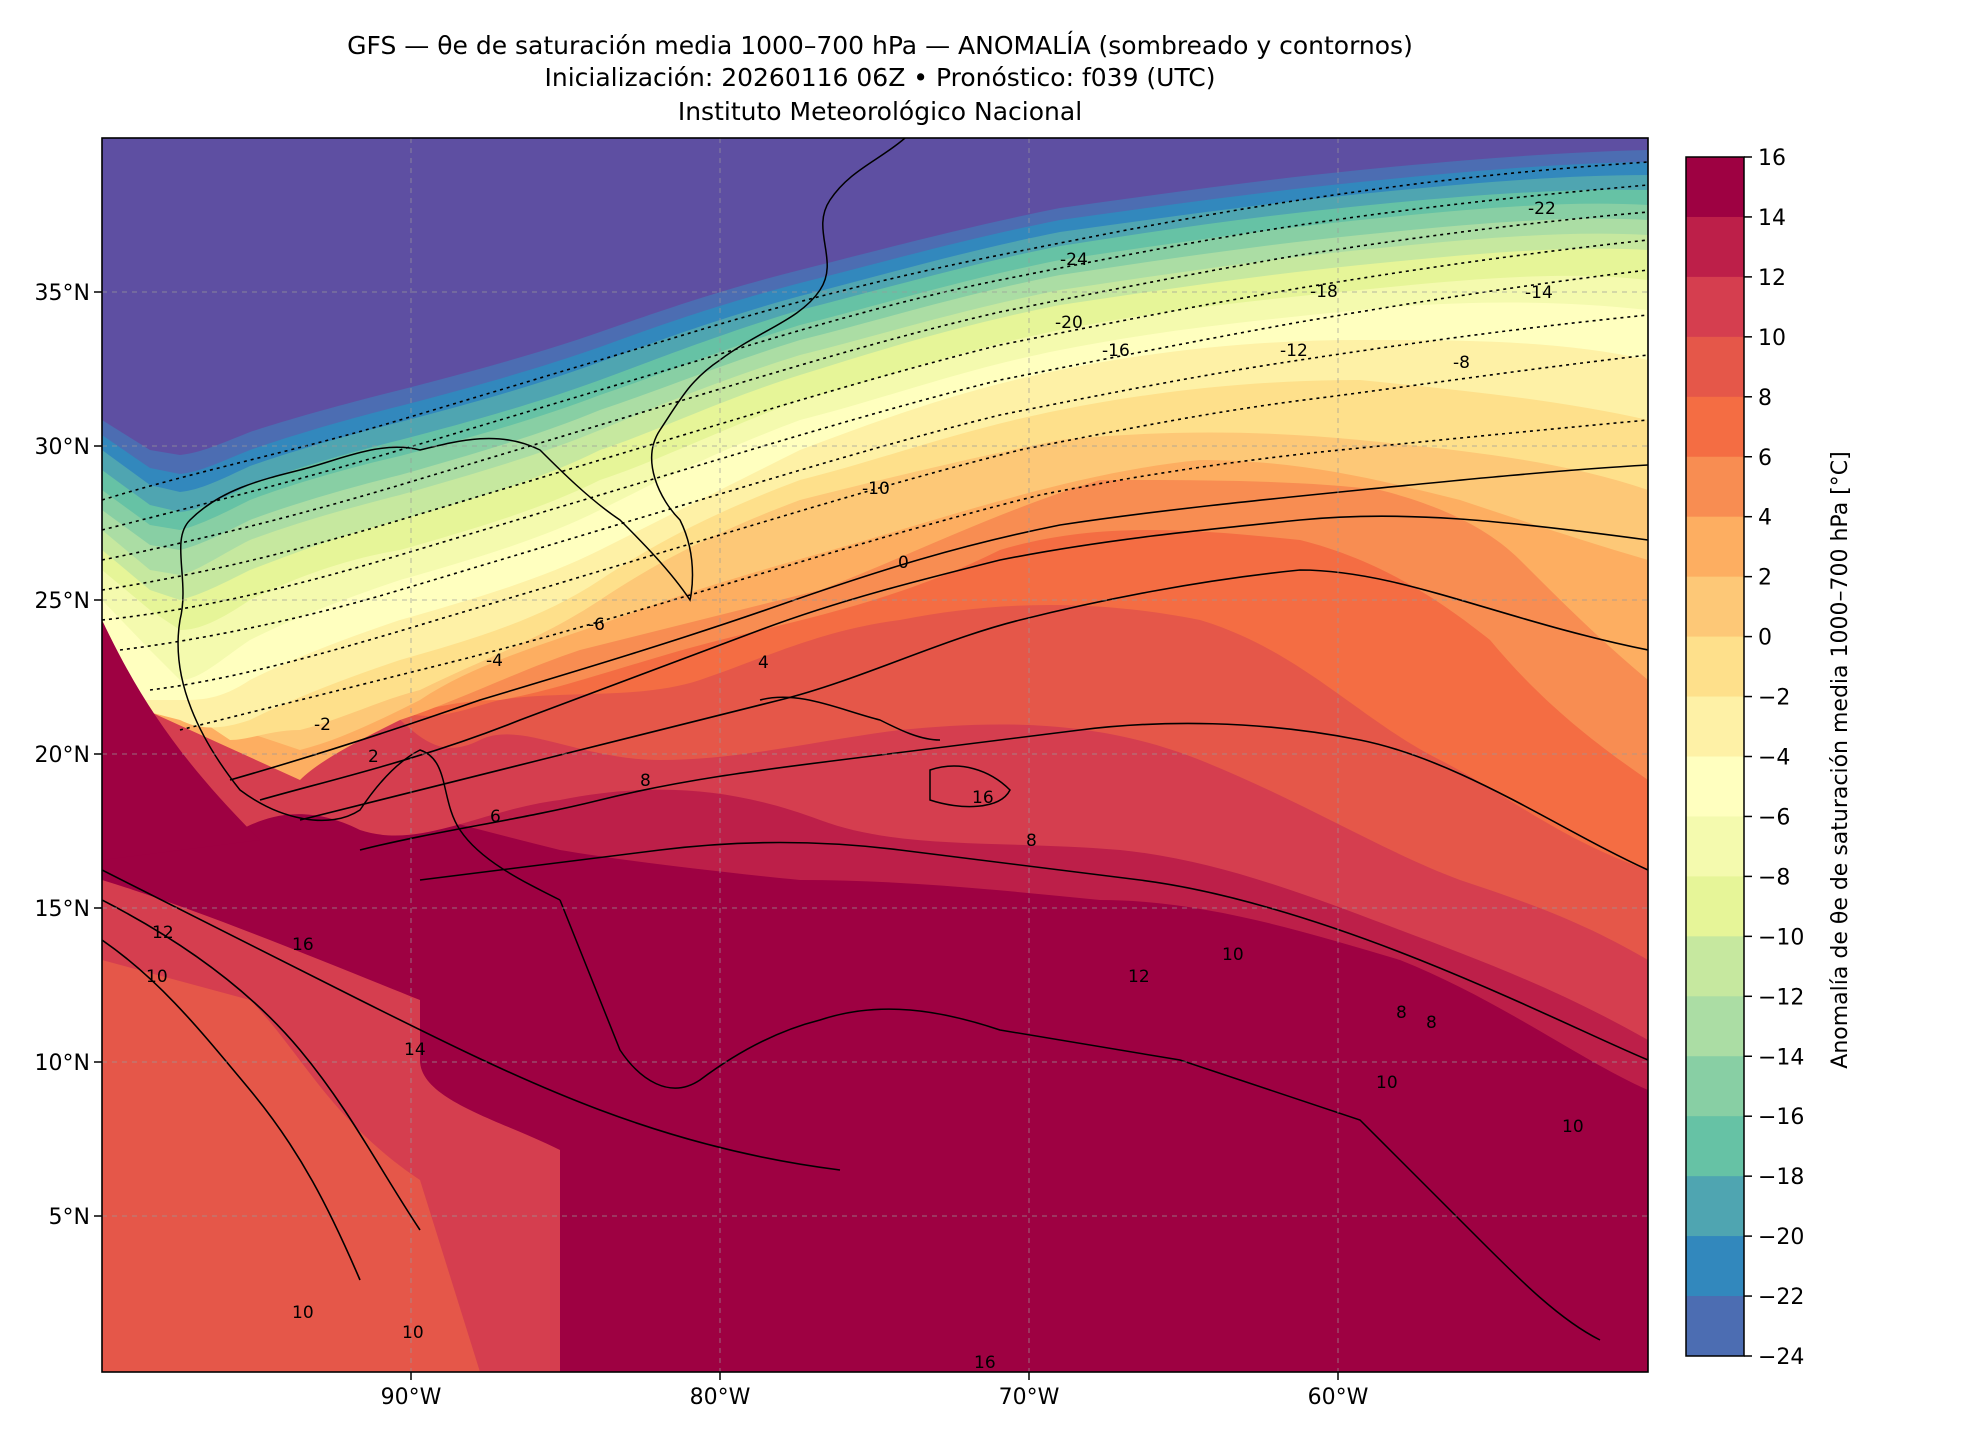  What do you see at coordinates (1765, 638) in the screenshot?
I see `colorbar-tick-label: 0` at bounding box center [1765, 638].